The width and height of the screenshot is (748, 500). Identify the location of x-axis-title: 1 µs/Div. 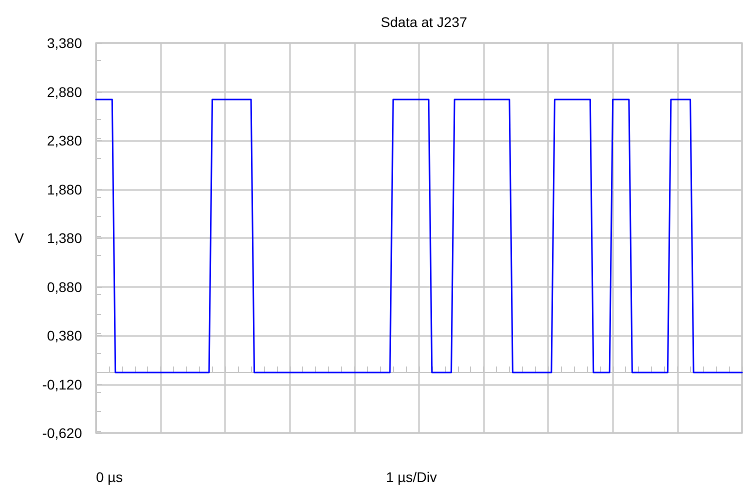
(411, 477).